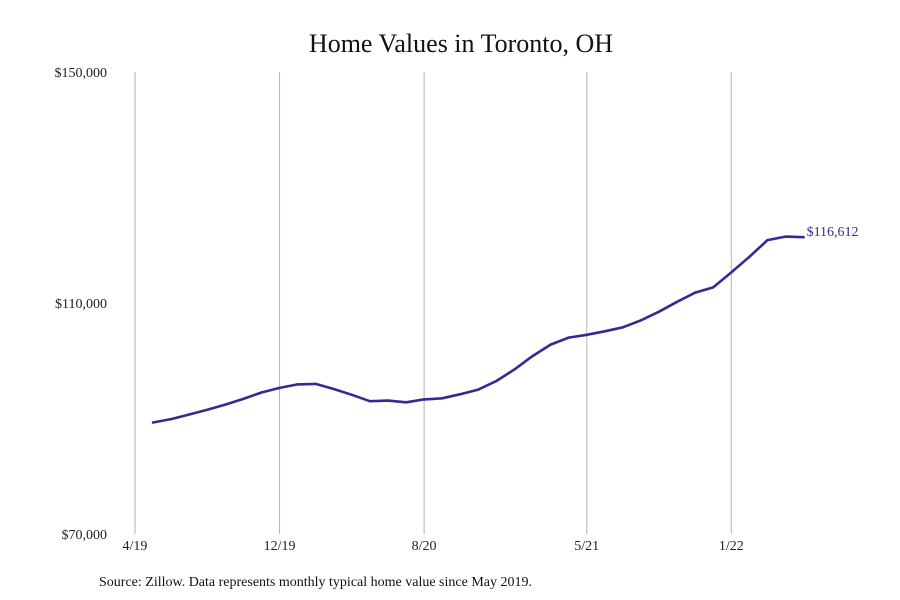 The image size is (900, 600). I want to click on x-tick-label: 4/19, so click(135, 546).